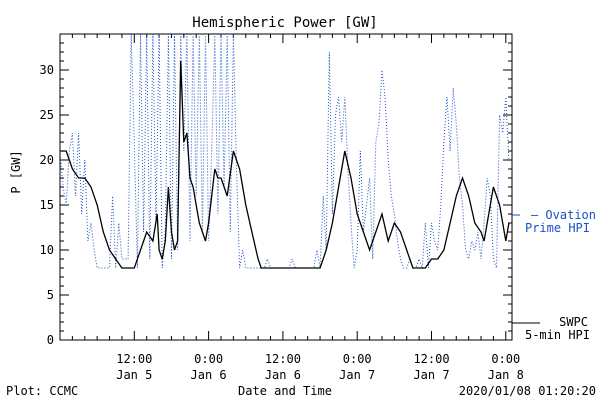  I want to click on y-tick-label: 5, so click(50, 295).